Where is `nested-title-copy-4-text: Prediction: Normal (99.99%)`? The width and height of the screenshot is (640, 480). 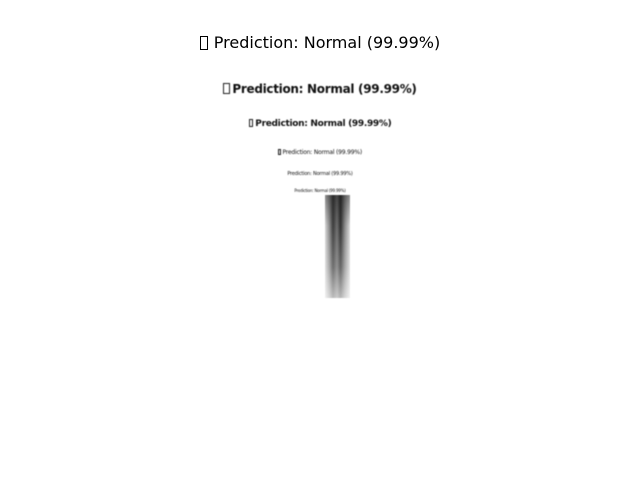
nested-title-copy-4-text: Prediction: Normal (99.99%) is located at coordinates (320, 174).